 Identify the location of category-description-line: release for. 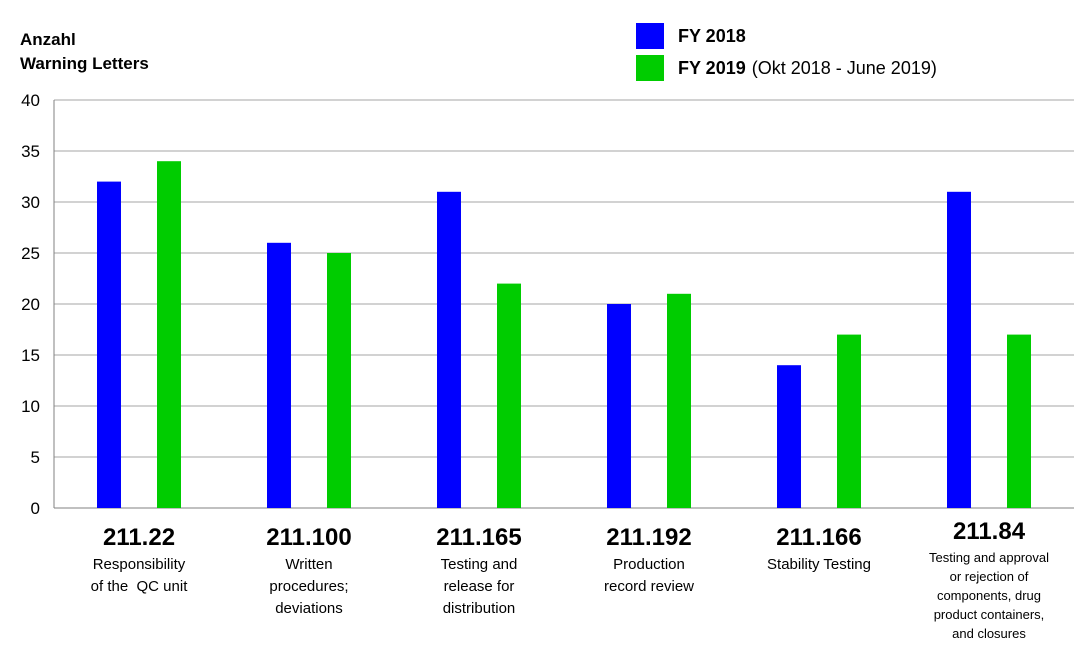
(479, 586).